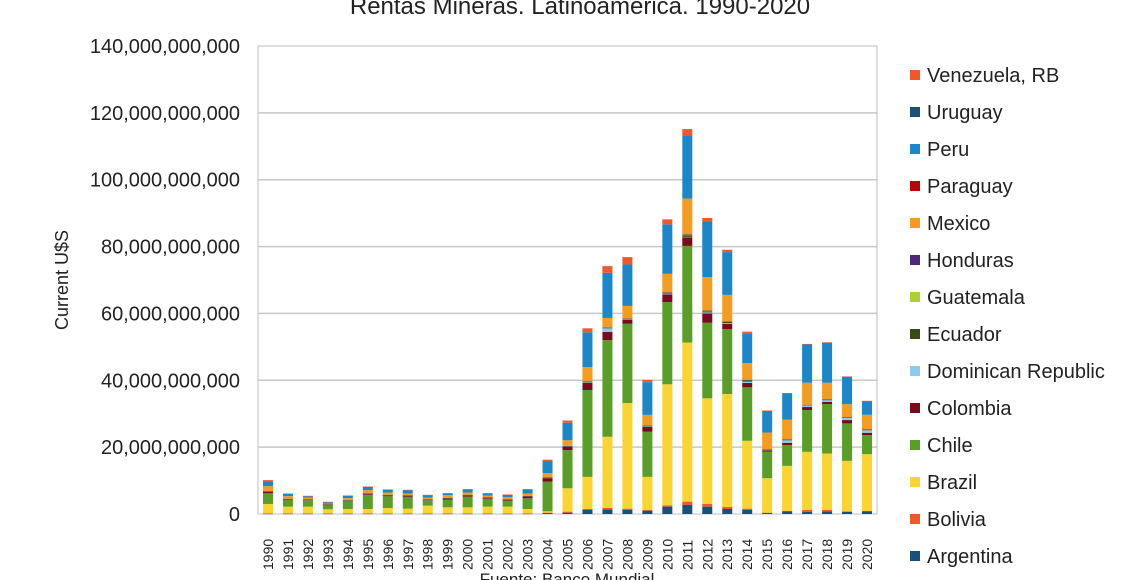 The height and width of the screenshot is (580, 1130). I want to click on legend-label: Chile, so click(950, 446).